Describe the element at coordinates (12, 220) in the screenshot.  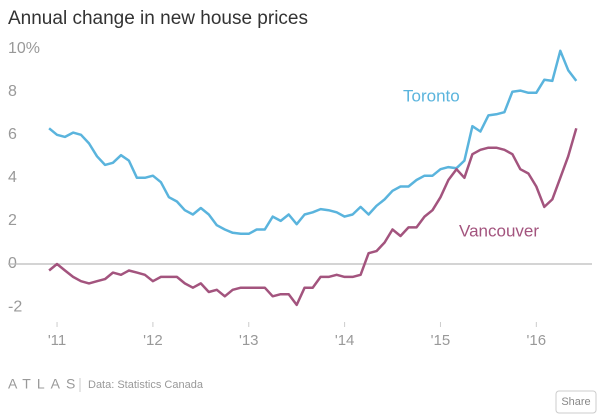
I see `y-tick-label: 2` at that location.